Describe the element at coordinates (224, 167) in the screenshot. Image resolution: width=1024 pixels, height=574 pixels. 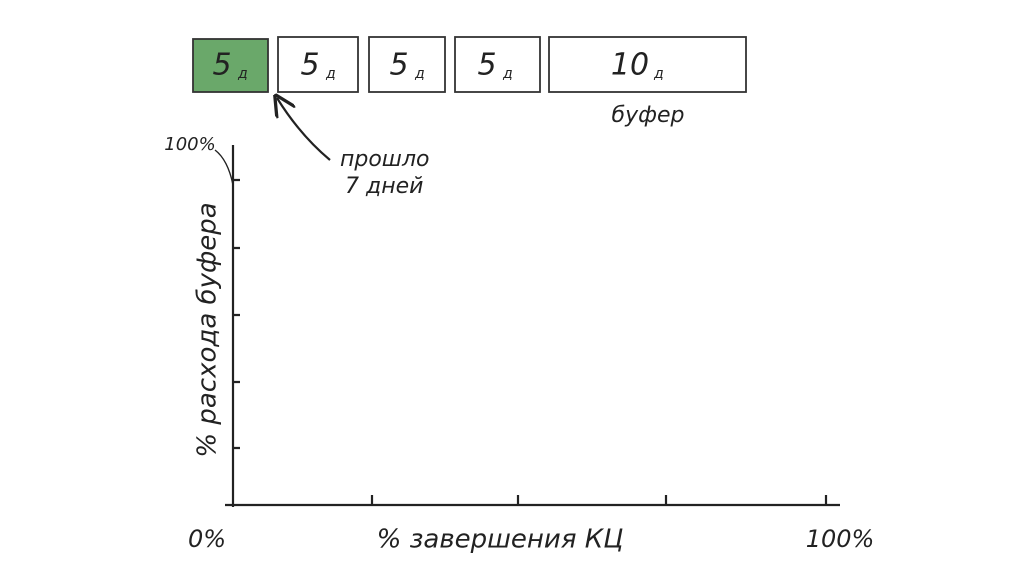
I see `leader` at that location.